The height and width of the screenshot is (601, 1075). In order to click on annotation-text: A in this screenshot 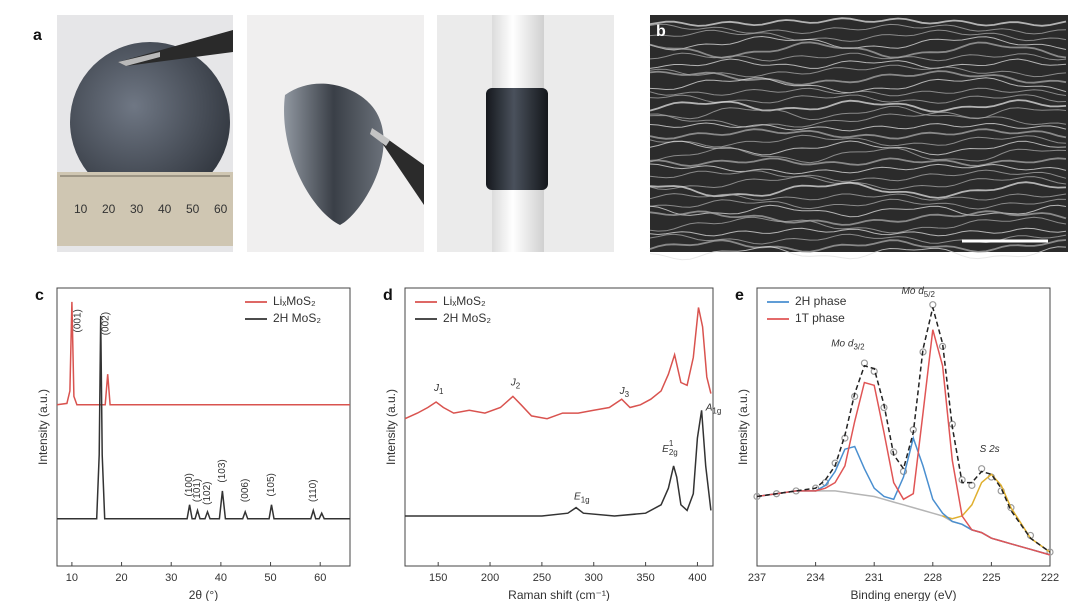, I will do `click(709, 407)`.